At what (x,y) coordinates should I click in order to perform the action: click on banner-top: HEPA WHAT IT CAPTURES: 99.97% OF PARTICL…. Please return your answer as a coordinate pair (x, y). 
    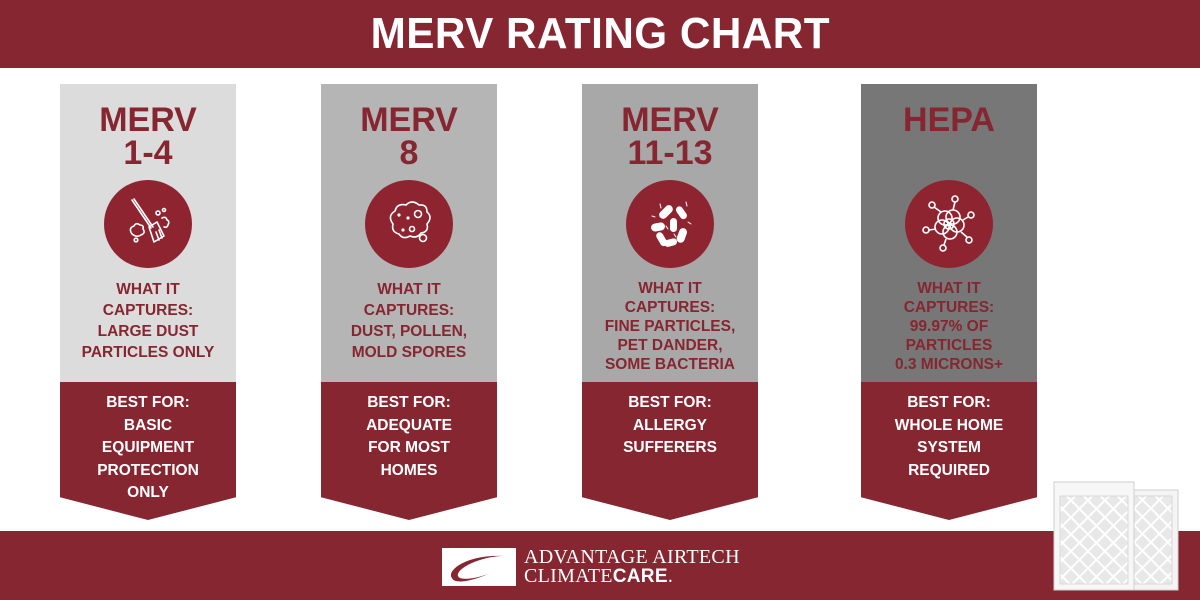
    Looking at the image, I should click on (949, 233).